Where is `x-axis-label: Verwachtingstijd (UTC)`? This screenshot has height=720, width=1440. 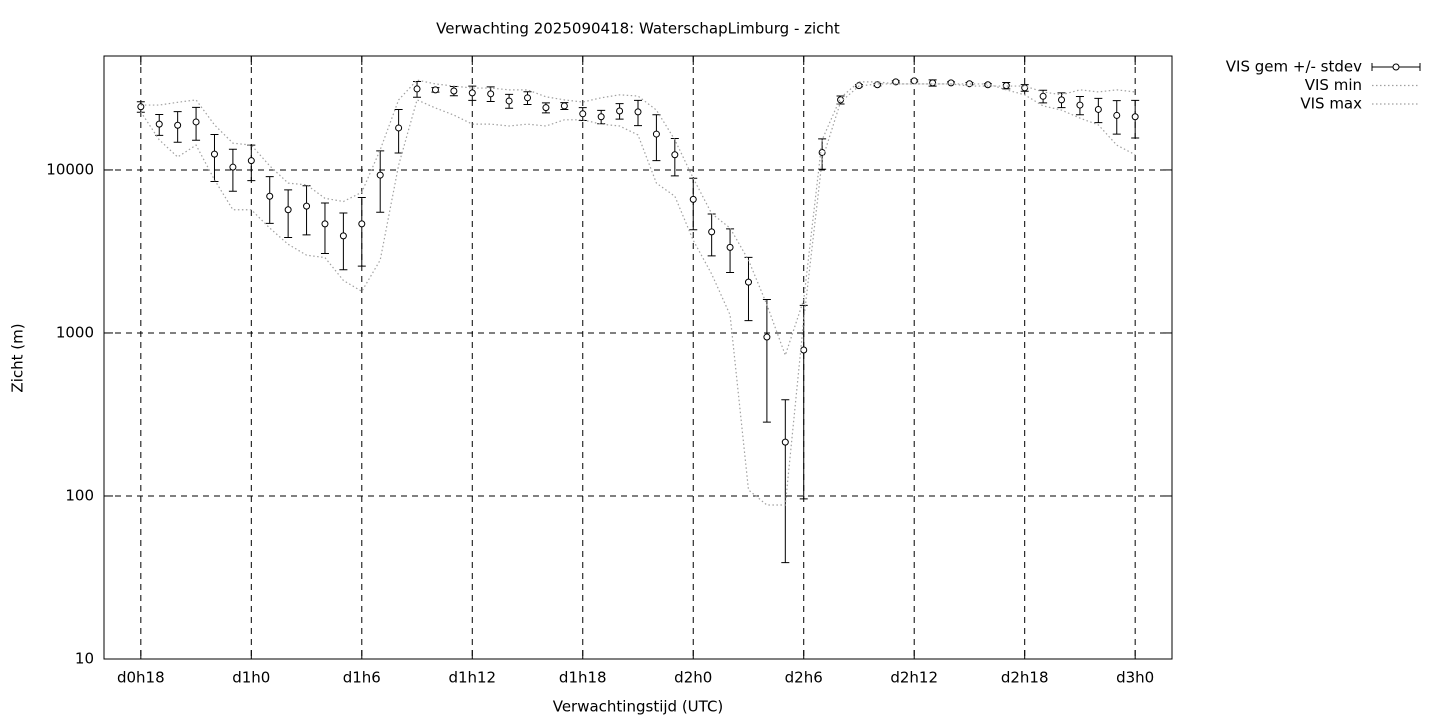
x-axis-label: Verwachtingstijd (UTC) is located at coordinates (638, 707).